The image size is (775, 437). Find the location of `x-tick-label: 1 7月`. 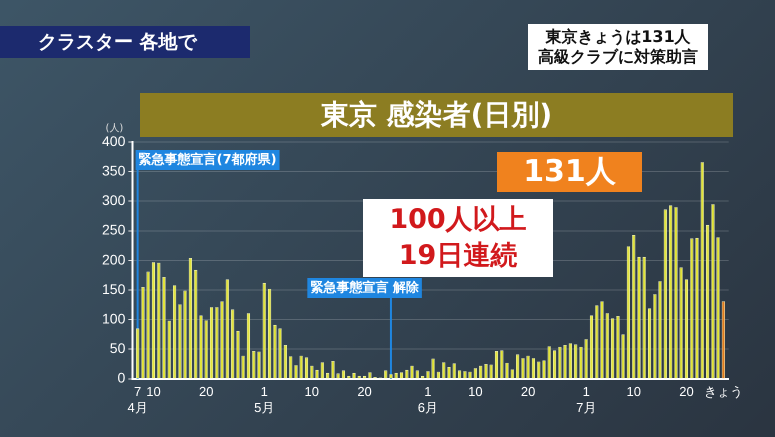

x-tick-label: 1 7月 is located at coordinates (586, 399).